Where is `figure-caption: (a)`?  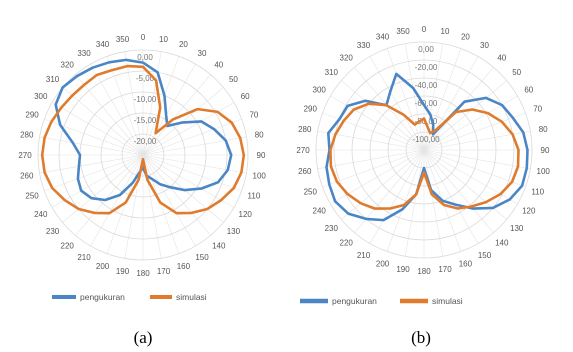 figure-caption: (a) is located at coordinates (143, 337).